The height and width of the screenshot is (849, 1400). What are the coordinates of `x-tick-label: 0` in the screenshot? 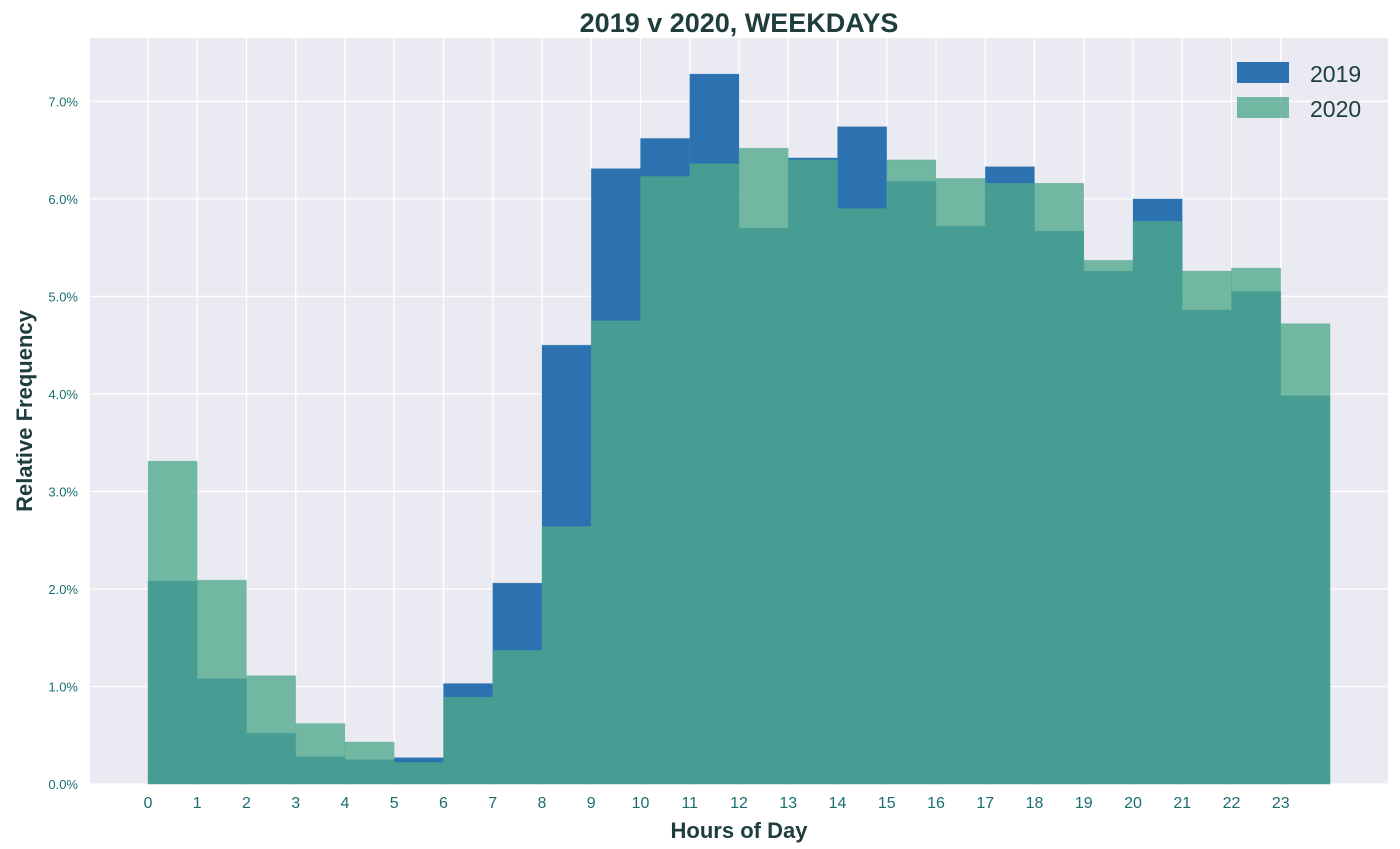 It's located at (148, 803).